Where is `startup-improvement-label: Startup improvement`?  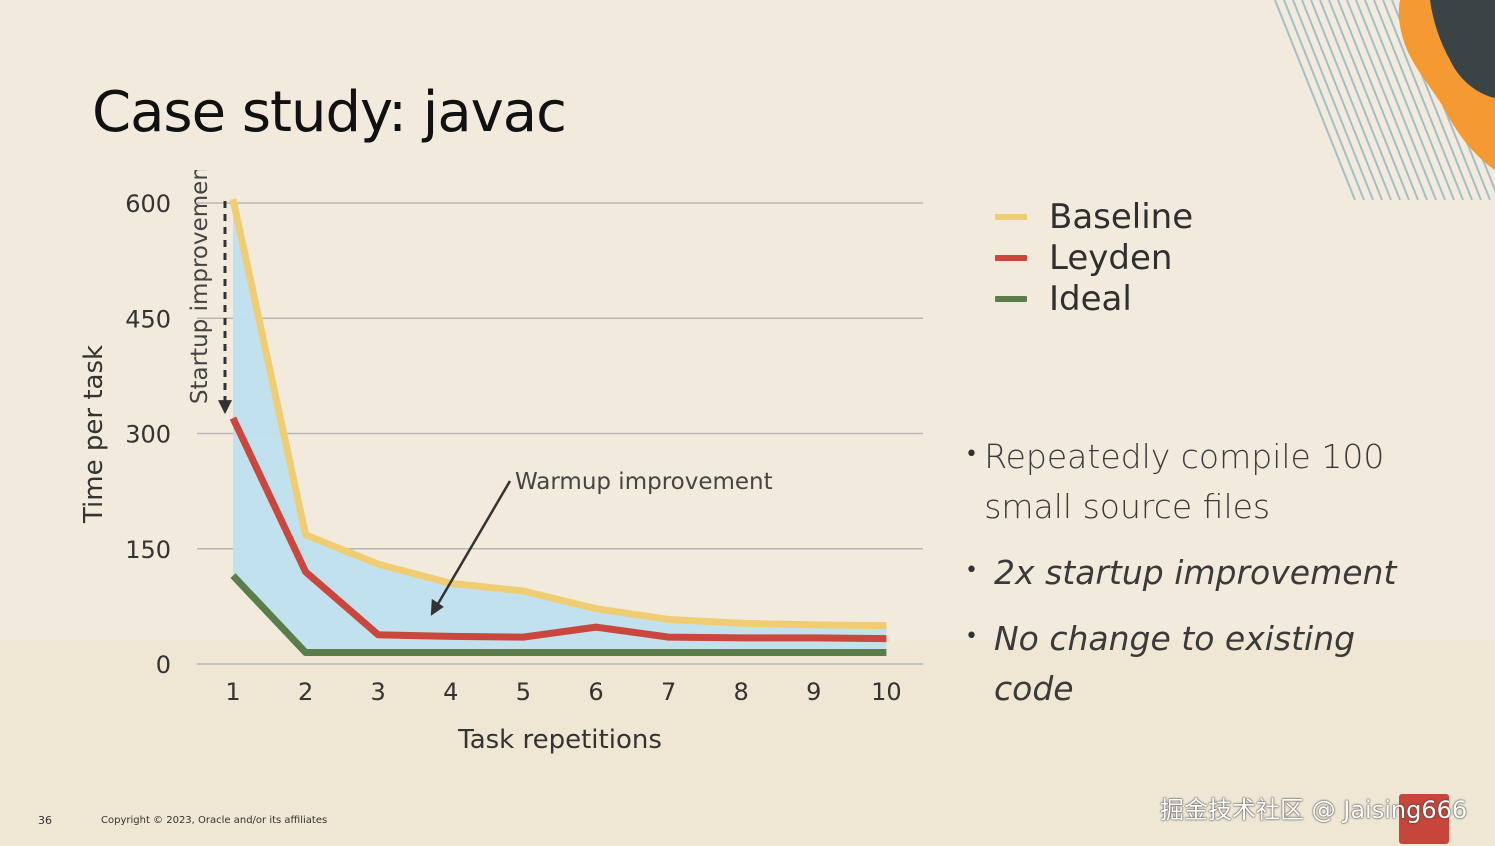 startup-improvement-label: Startup improvement is located at coordinates (200, 287).